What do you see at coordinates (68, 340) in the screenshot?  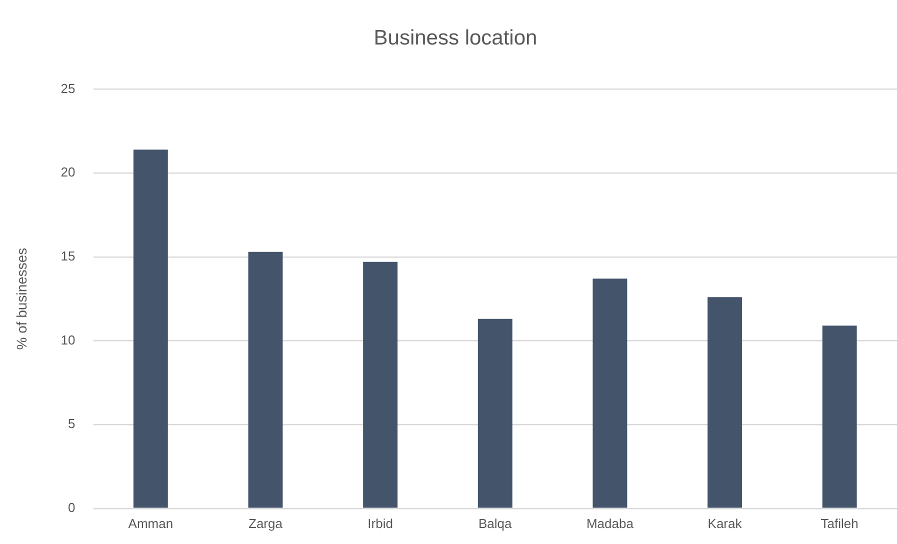 I see `y-tick-label: 10` at bounding box center [68, 340].